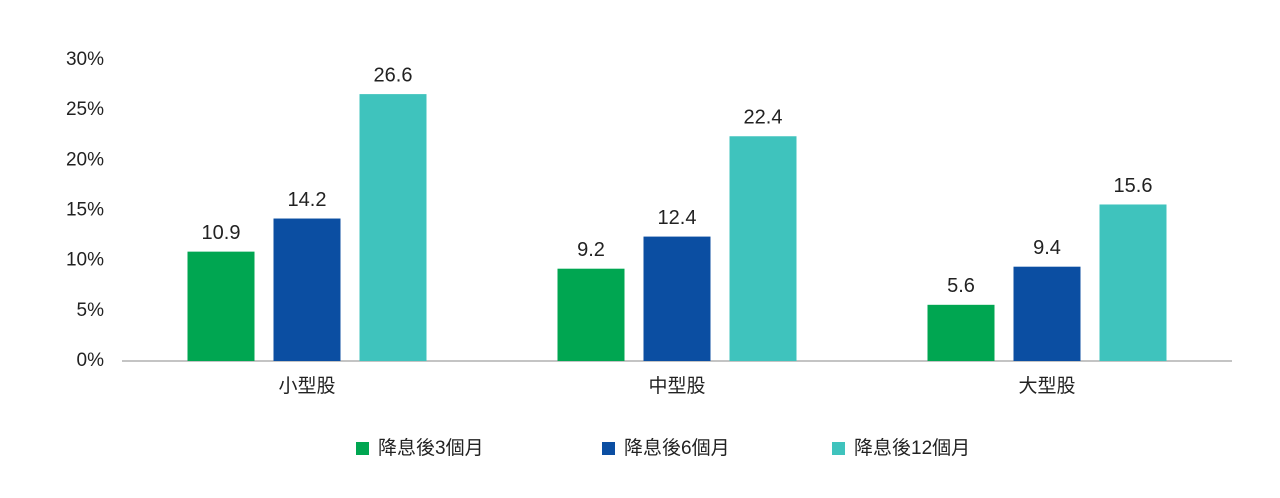  What do you see at coordinates (912, 448) in the screenshot?
I see `legend-label: 降息後12個月` at bounding box center [912, 448].